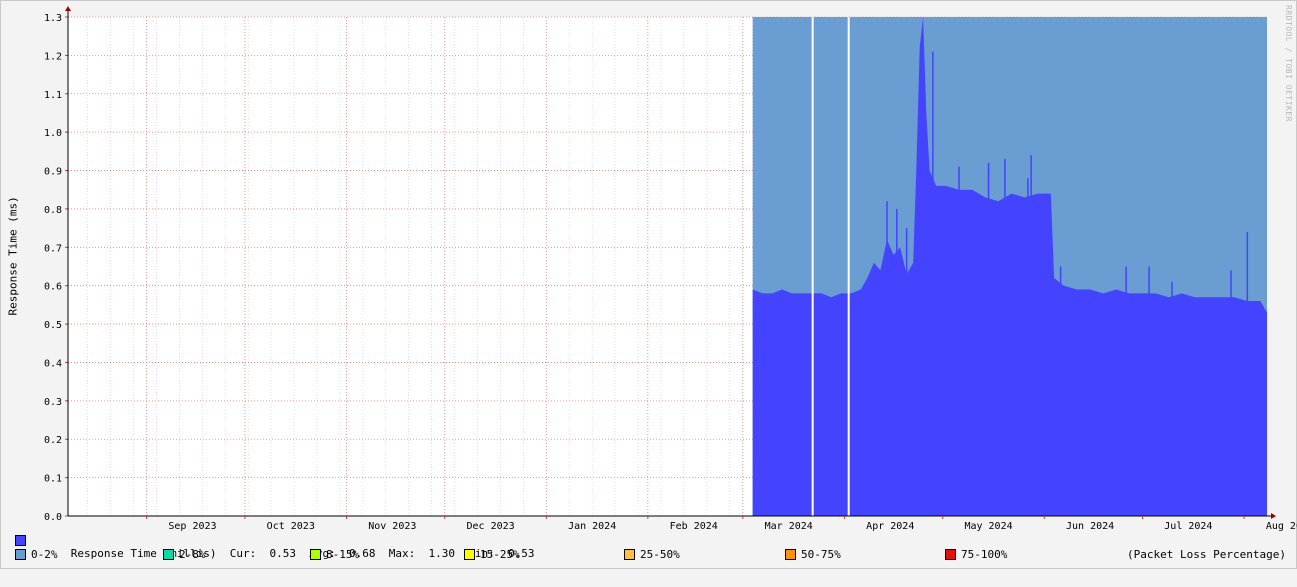  I want to click on response-swatch, so click(20, 540).